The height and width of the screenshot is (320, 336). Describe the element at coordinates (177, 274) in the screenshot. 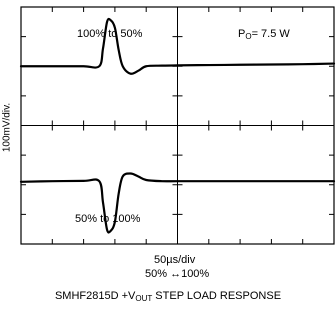

I see `x-axis-sublabel: 50% ↔100%` at that location.